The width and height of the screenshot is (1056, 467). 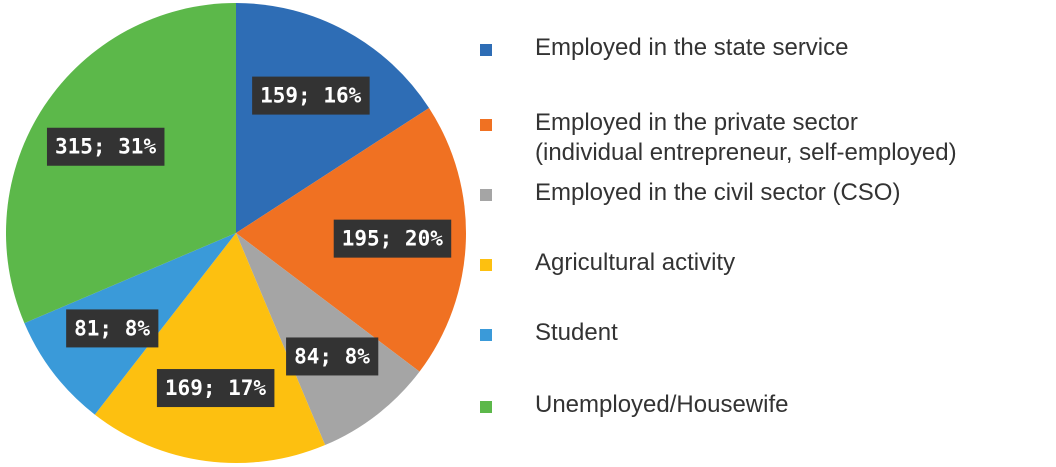 I want to click on data-label: 195; 20%, so click(x=392, y=238).